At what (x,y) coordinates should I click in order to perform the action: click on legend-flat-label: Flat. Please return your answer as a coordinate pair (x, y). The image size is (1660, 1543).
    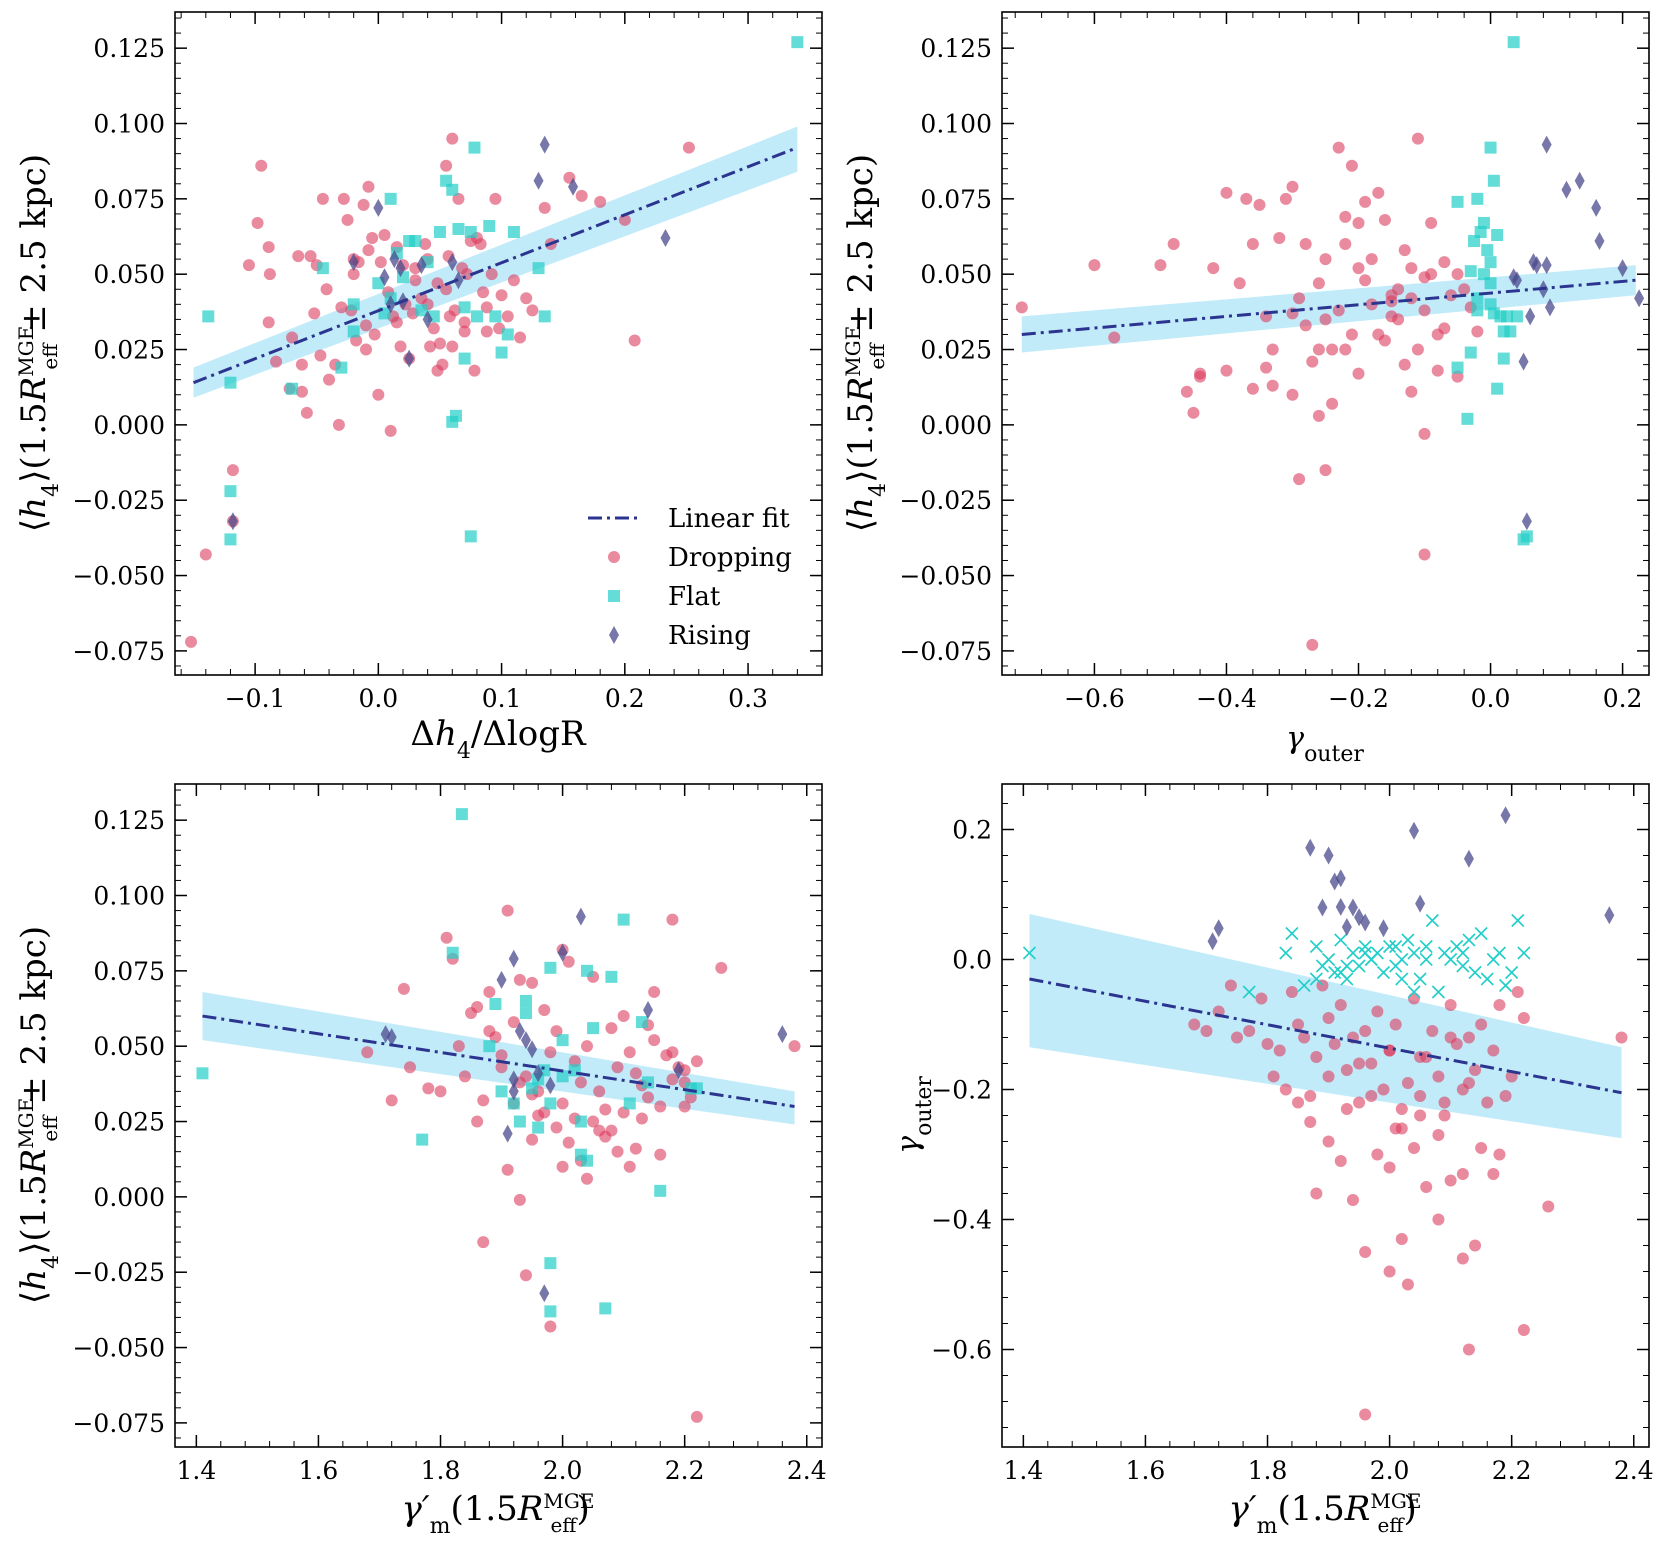
    Looking at the image, I should click on (694, 597).